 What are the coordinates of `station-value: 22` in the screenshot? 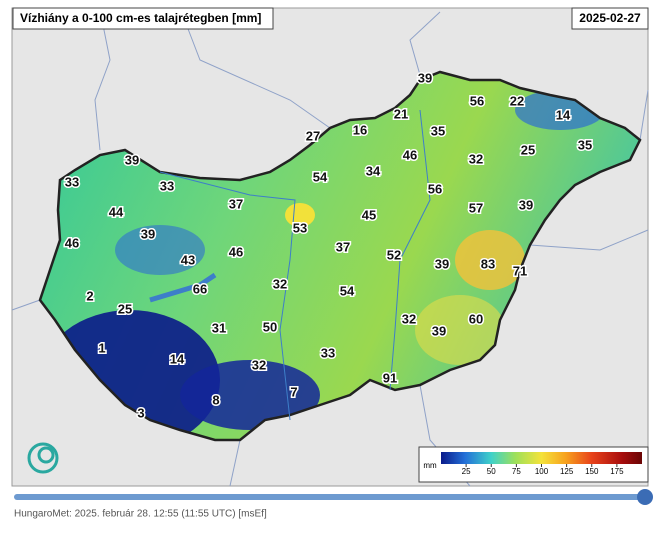 It's located at (517, 100).